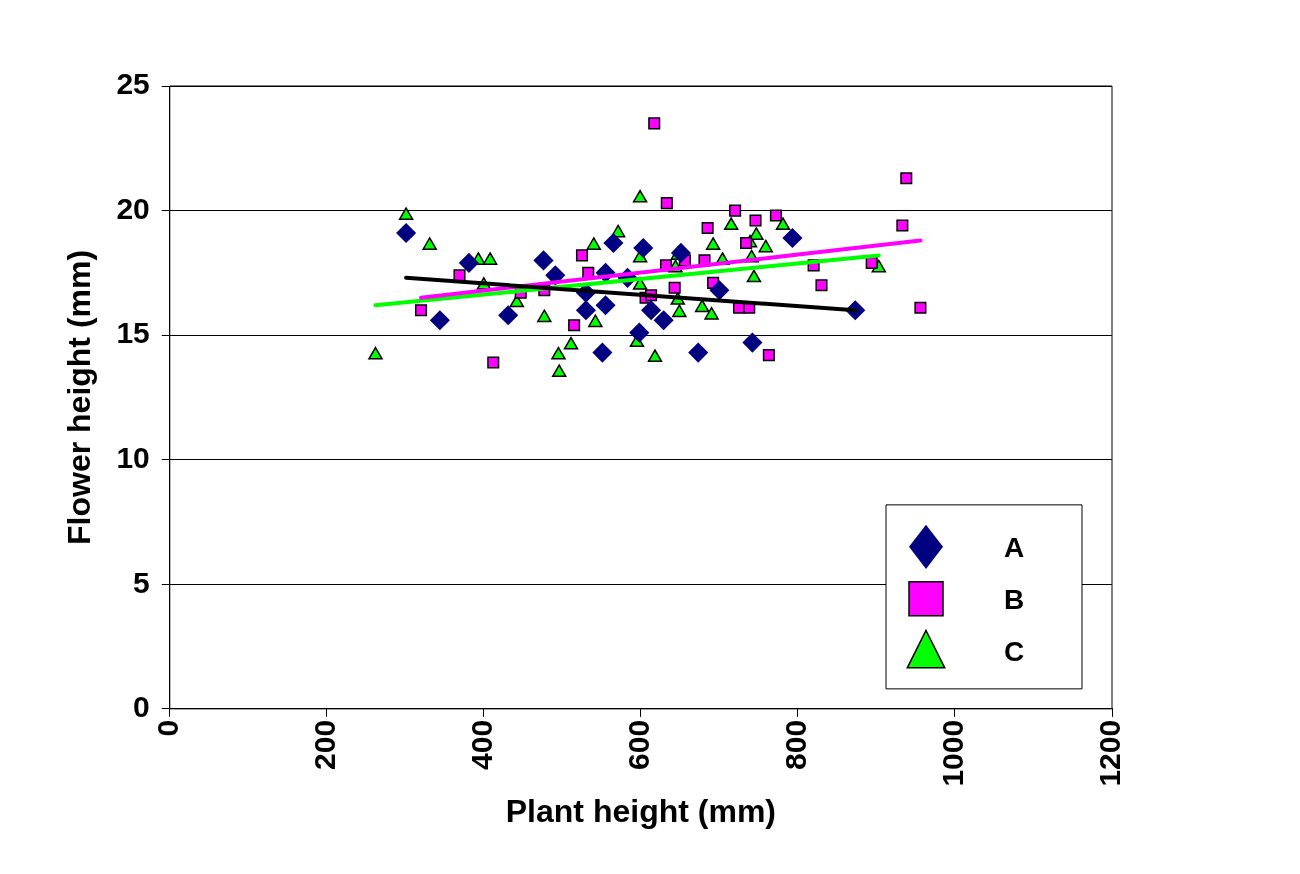 The width and height of the screenshot is (1300, 874). I want to click on y-axis-title: Flower height (mm), so click(79, 397).